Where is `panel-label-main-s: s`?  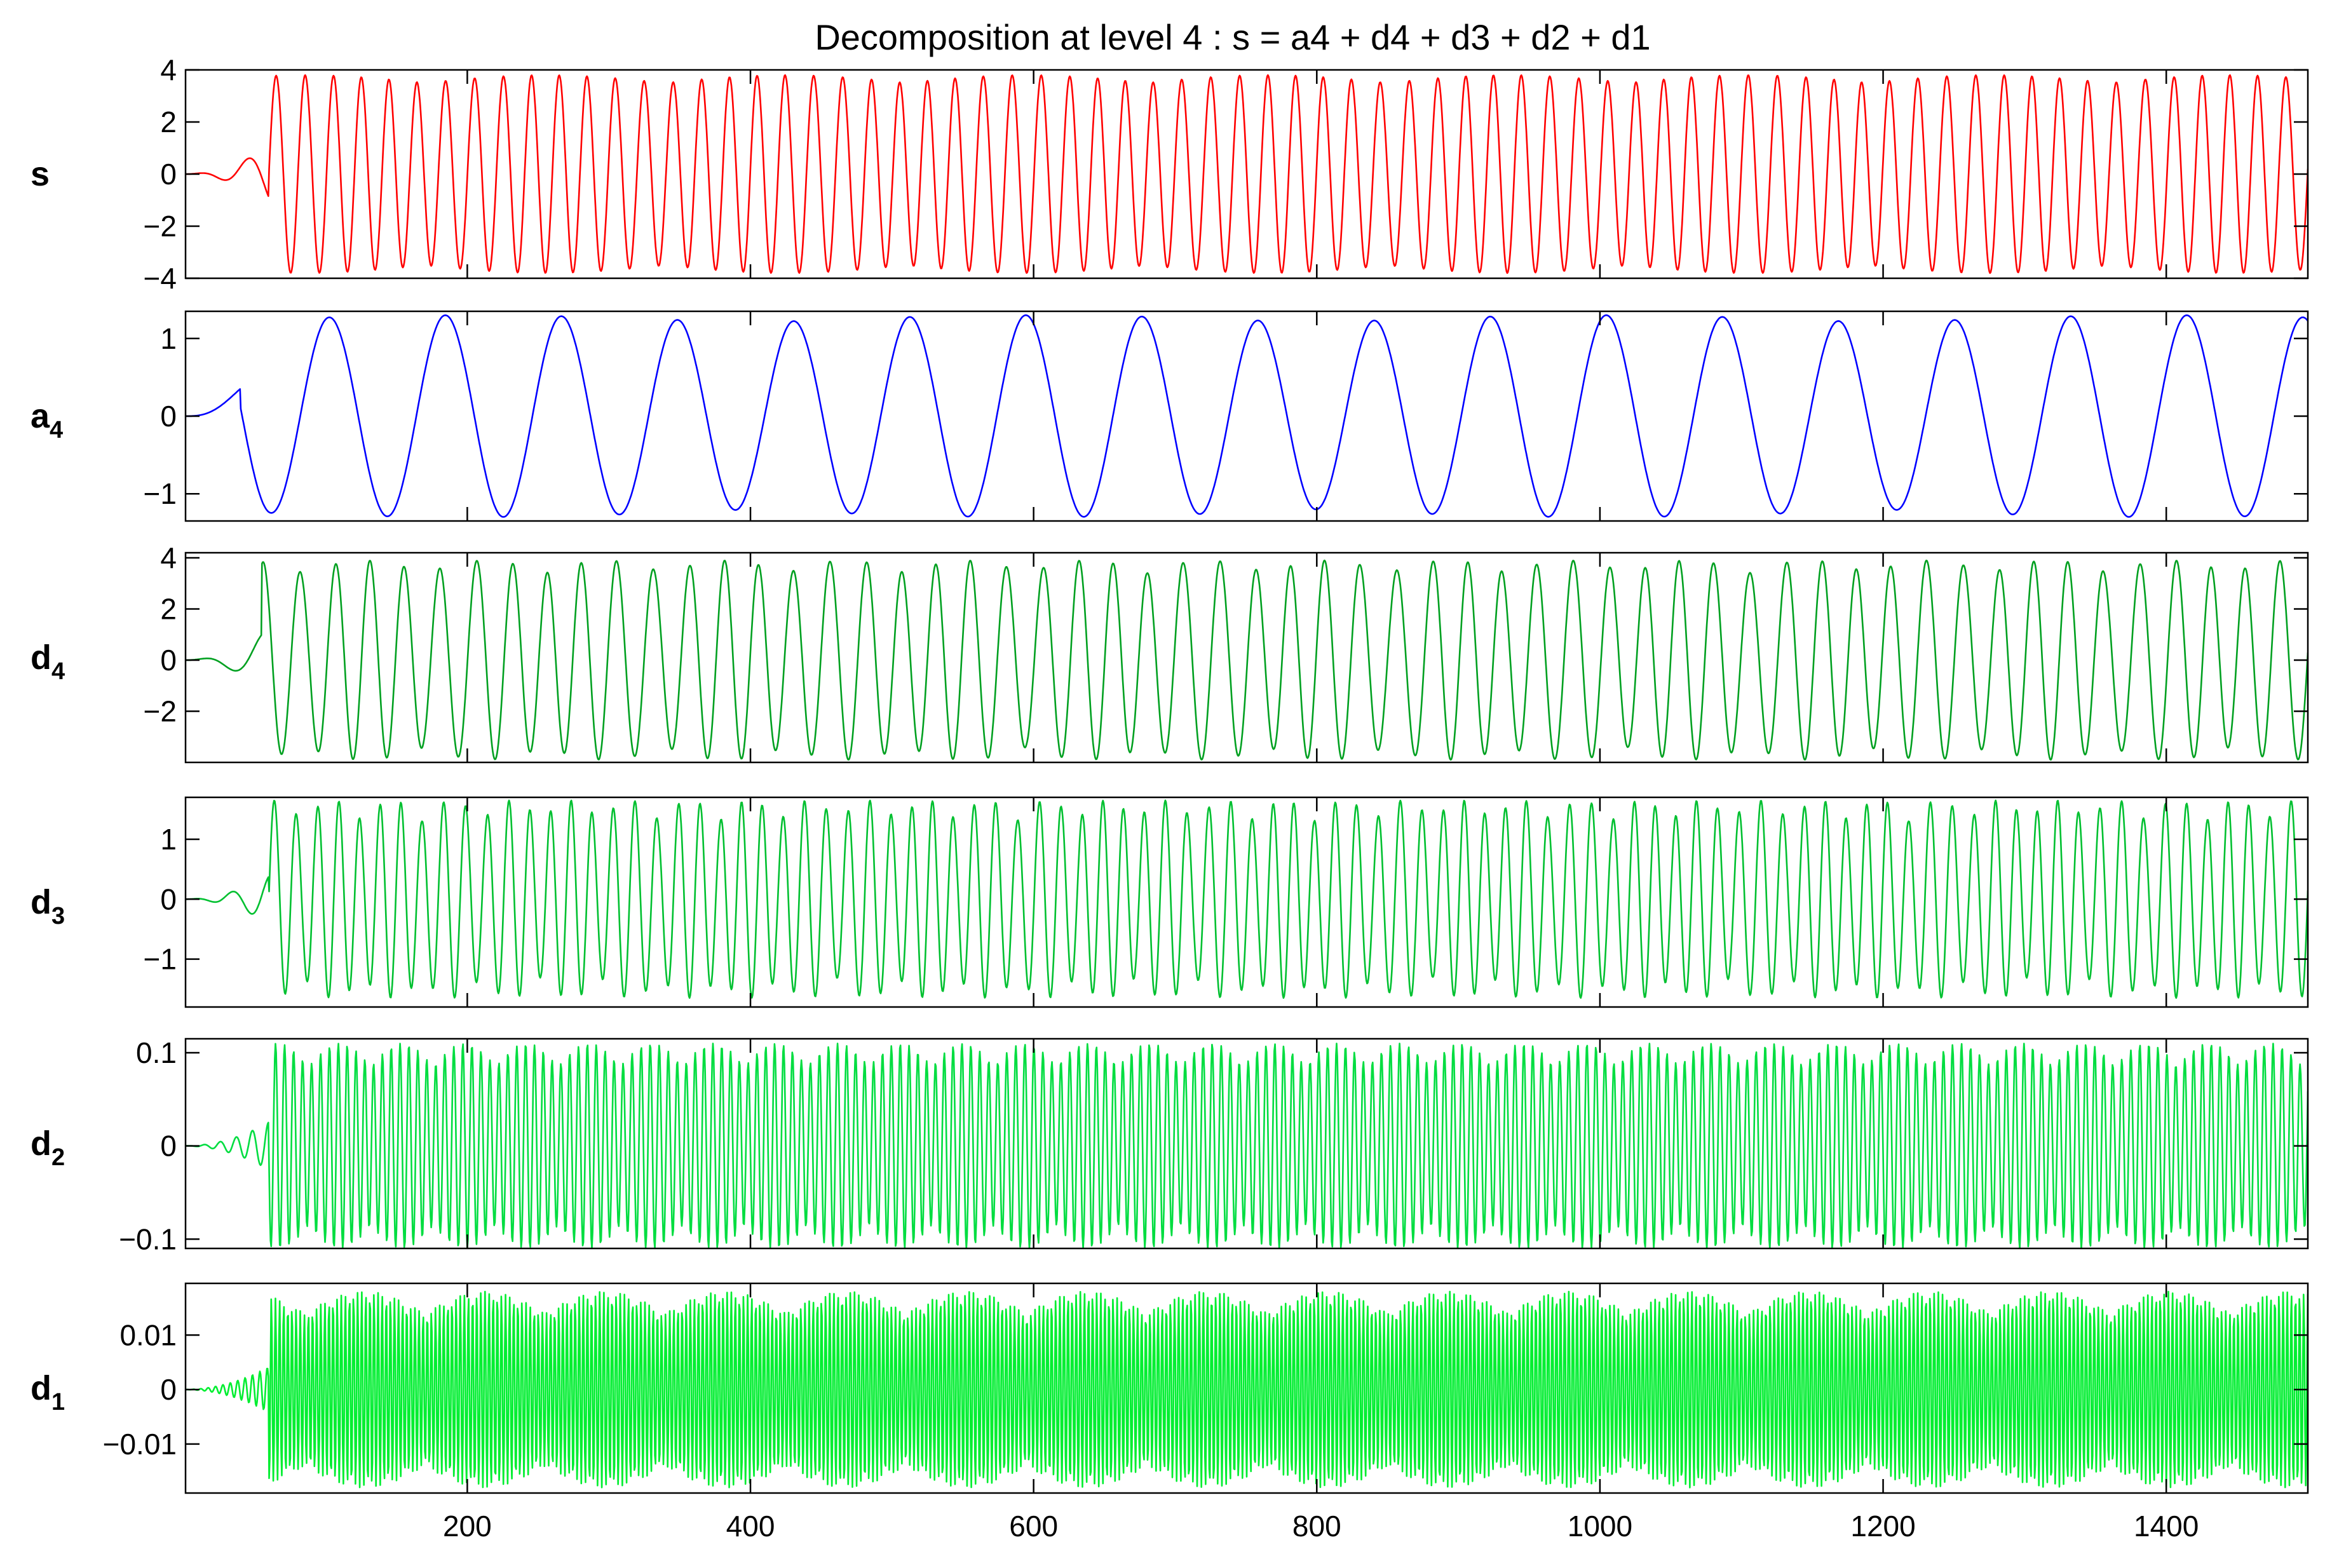
panel-label-main-s: s is located at coordinates (40, 174).